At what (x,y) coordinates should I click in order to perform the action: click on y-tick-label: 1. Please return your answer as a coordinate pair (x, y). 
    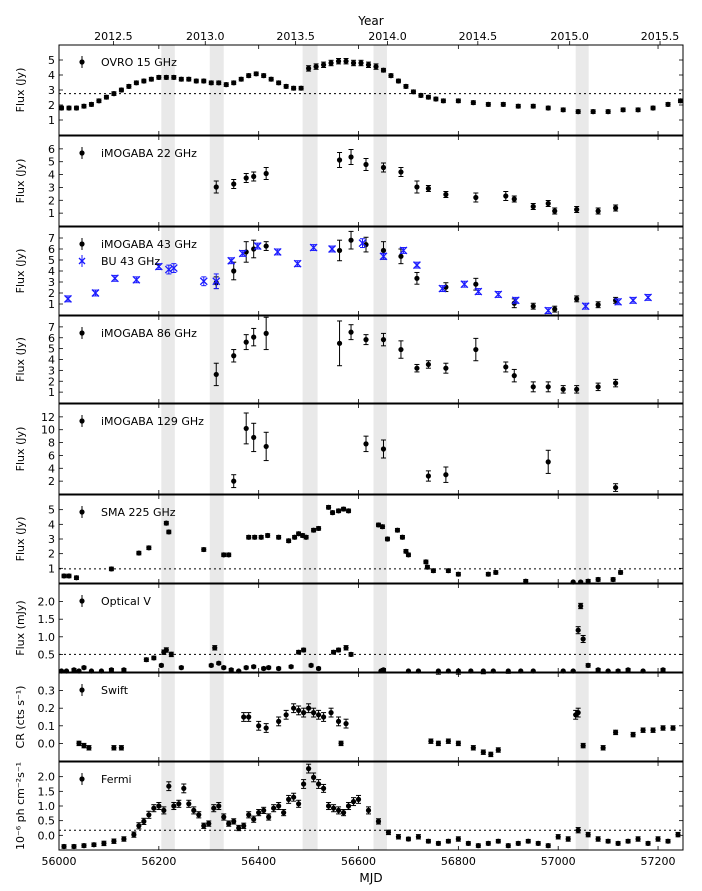
    Looking at the image, I should click on (51, 392).